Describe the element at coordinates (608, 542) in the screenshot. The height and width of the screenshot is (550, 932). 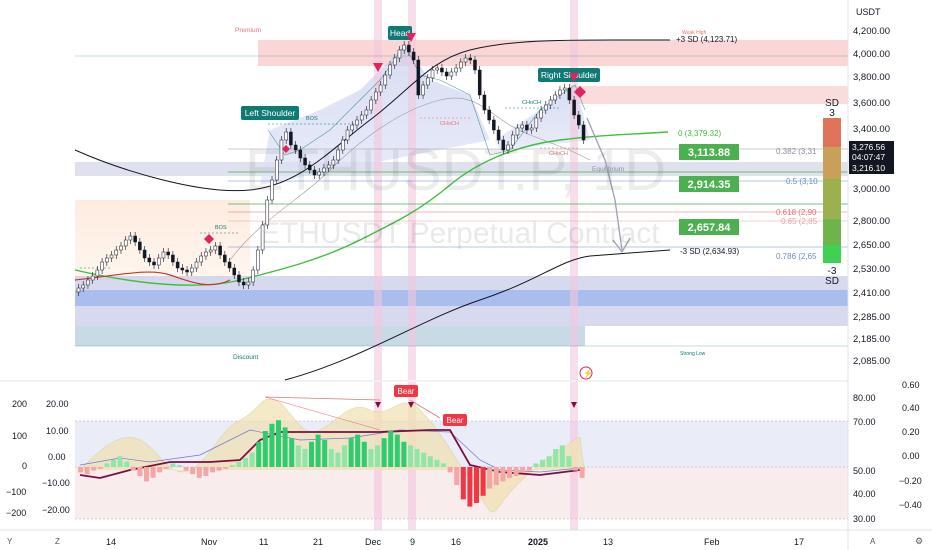
I see `time-label: 13` at that location.